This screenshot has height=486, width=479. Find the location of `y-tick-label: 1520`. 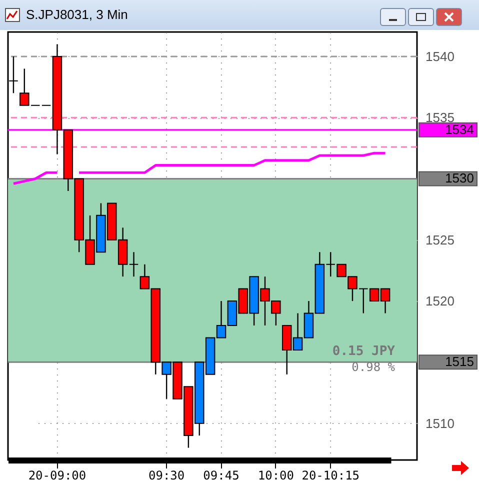

y-tick-label: 1520 is located at coordinates (440, 301).